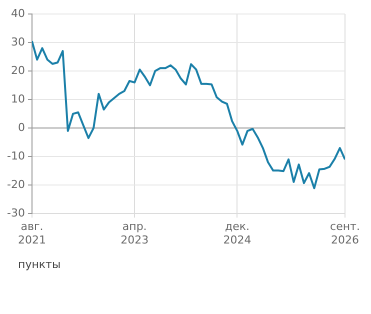 The width and height of the screenshot is (371, 314). Describe the element at coordinates (16, 155) in the screenshot. I see `y-tick-label: -10` at that location.